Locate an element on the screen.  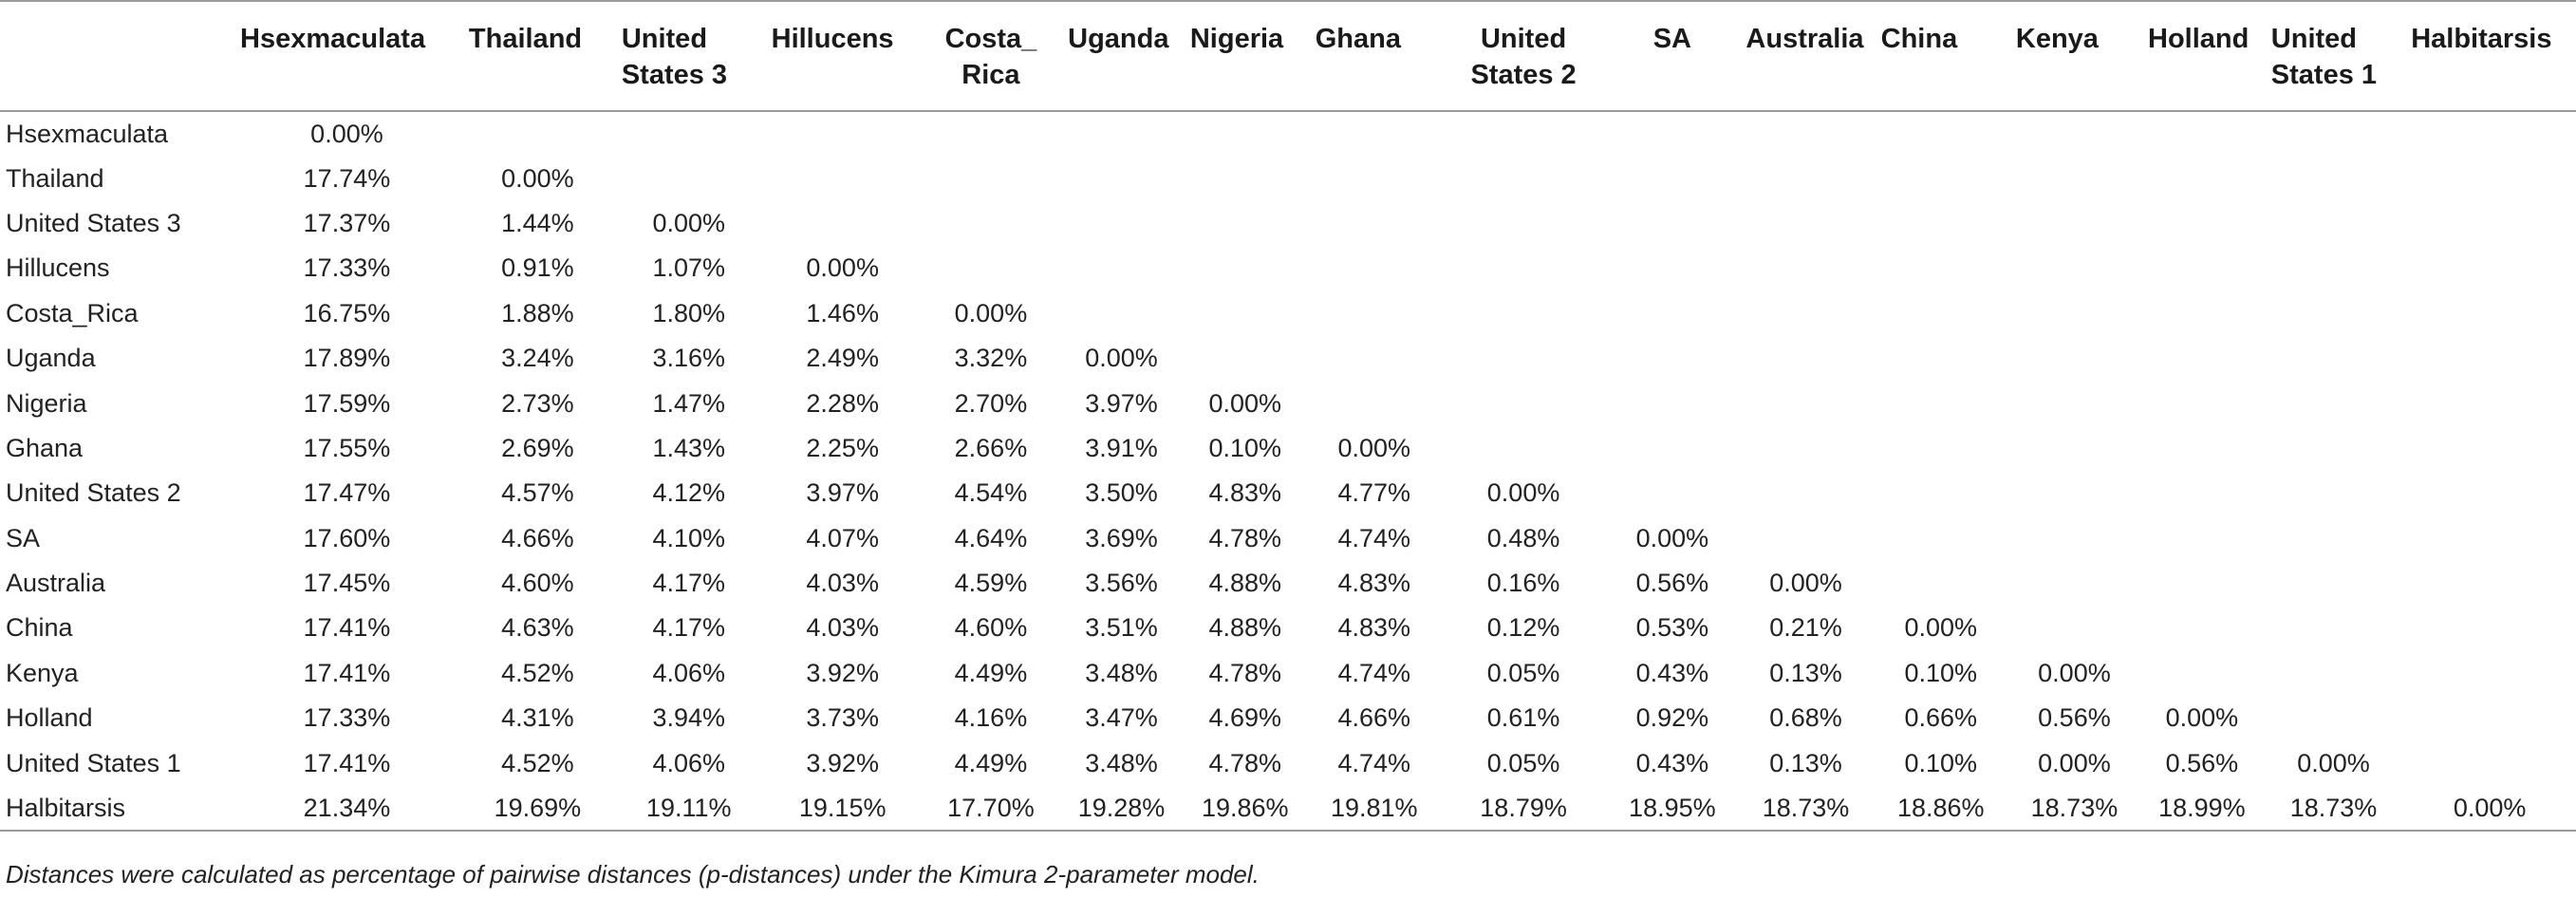
distance-cell: 17.45% is located at coordinates (347, 583).